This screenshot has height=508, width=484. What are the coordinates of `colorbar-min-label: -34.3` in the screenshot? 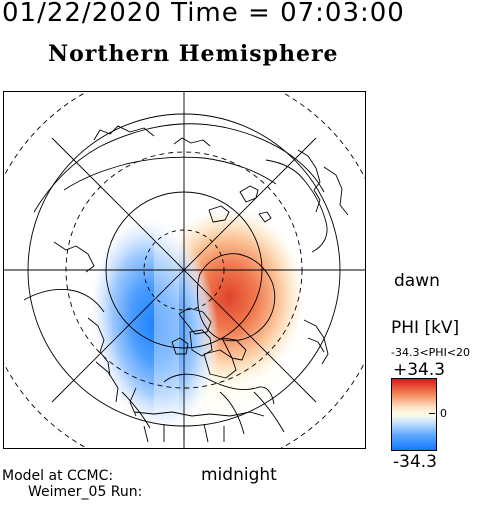 It's located at (415, 462).